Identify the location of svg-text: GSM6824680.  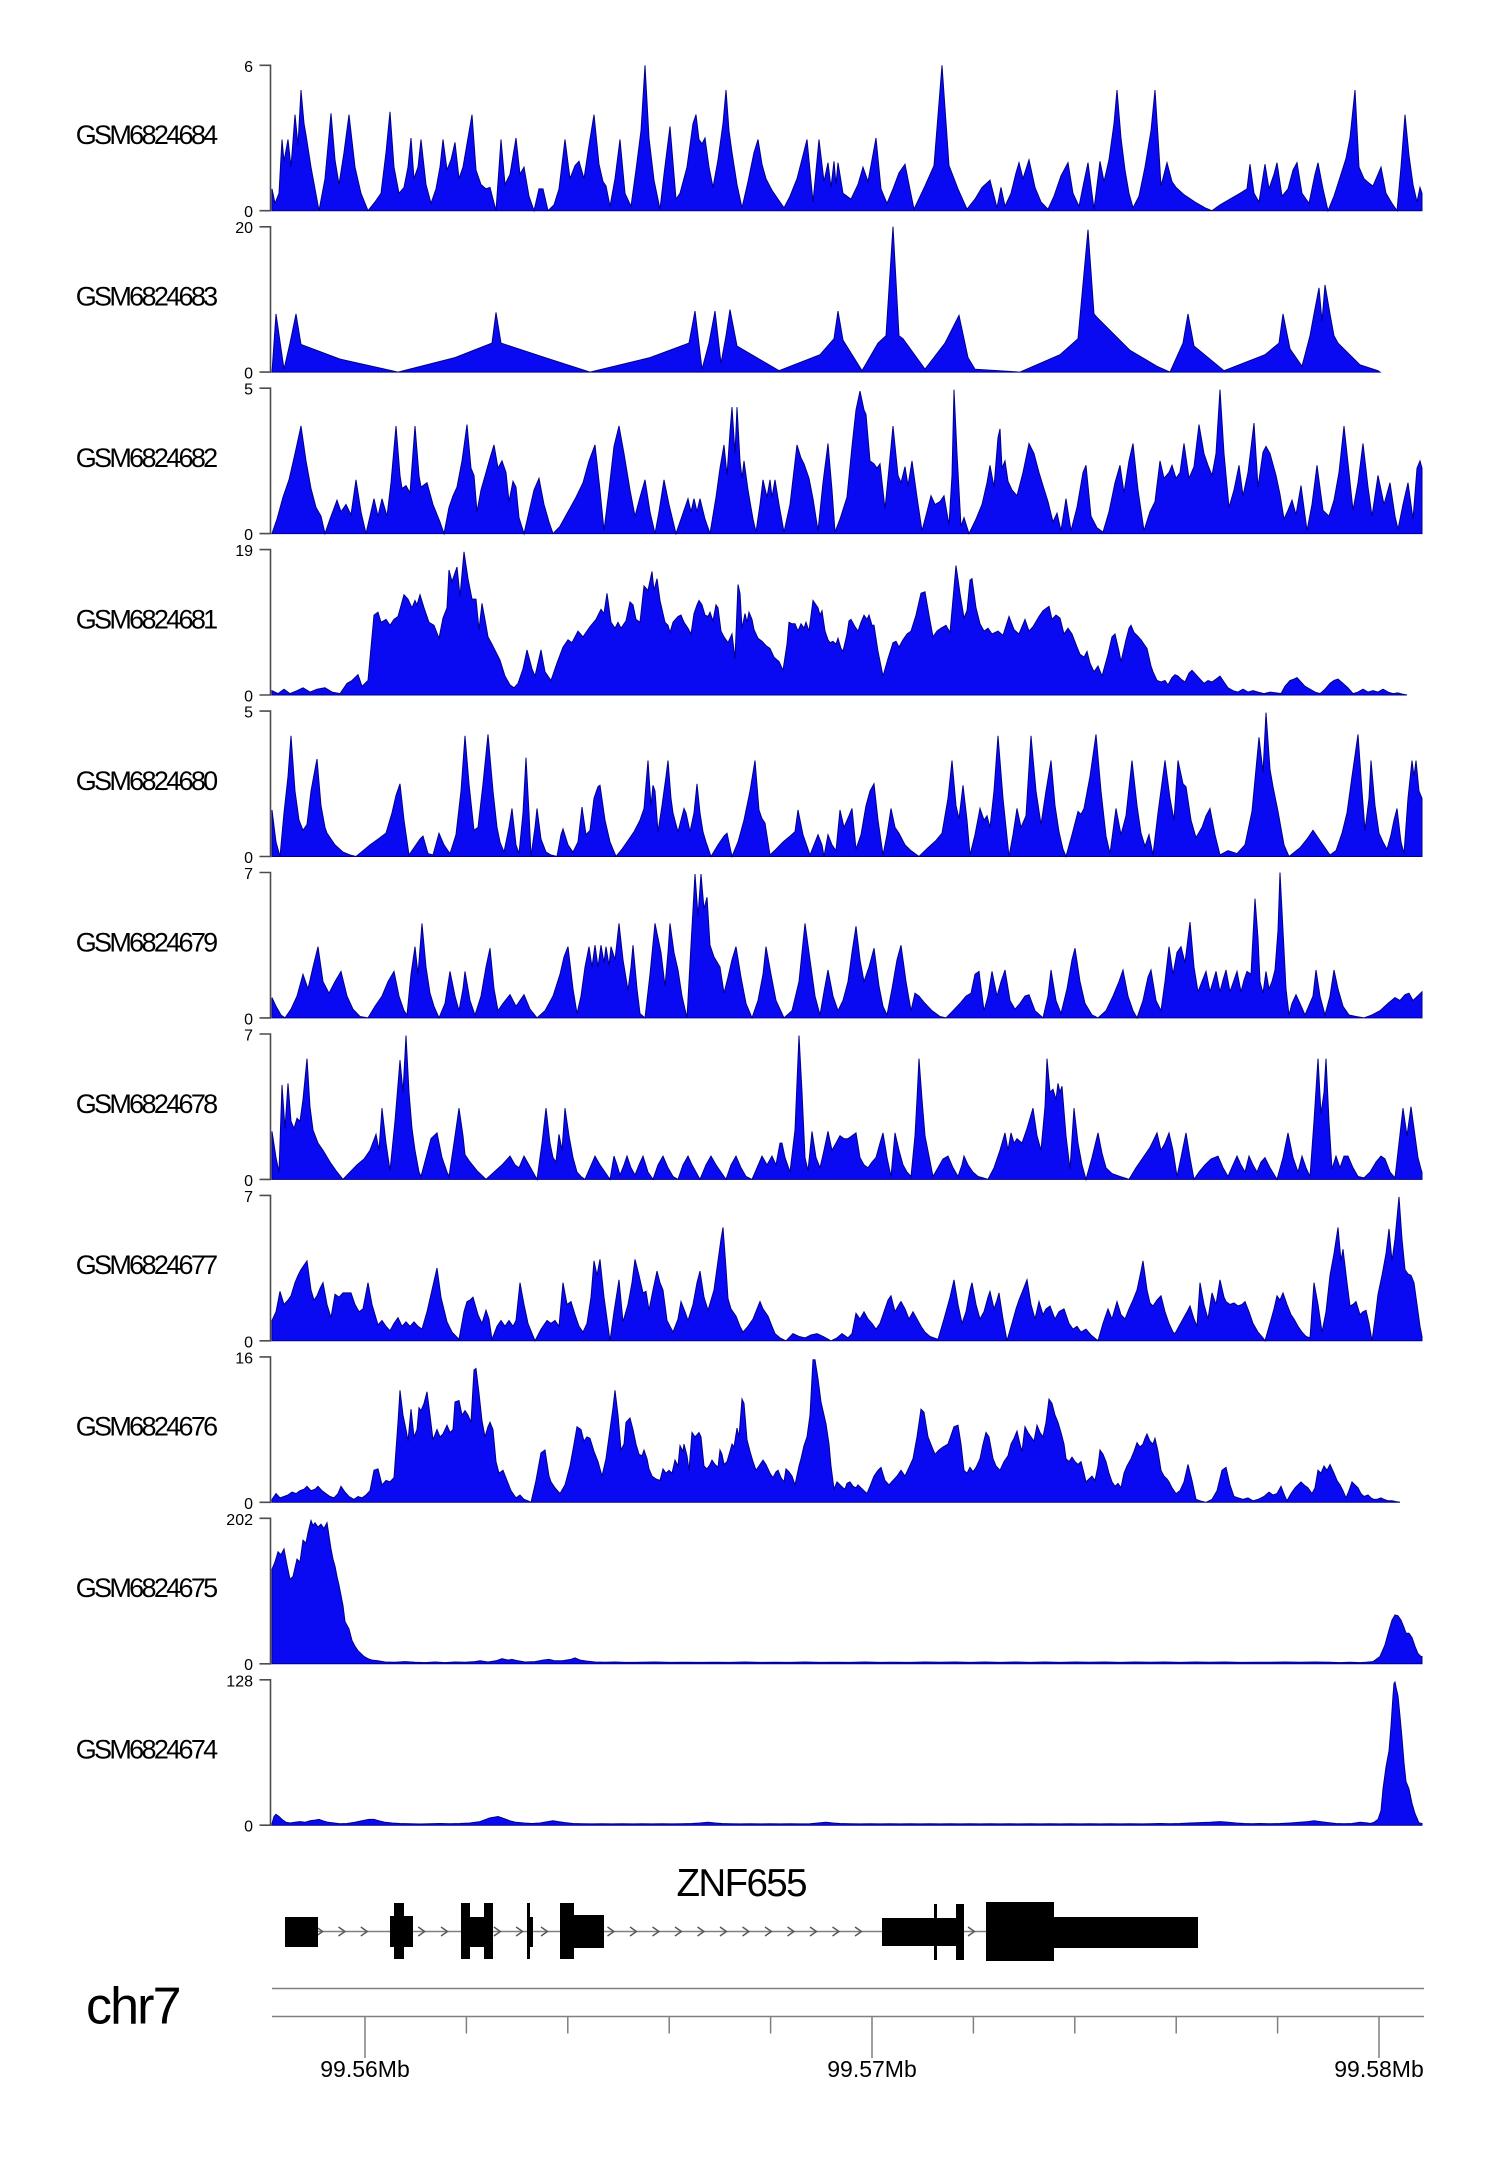
(147, 781).